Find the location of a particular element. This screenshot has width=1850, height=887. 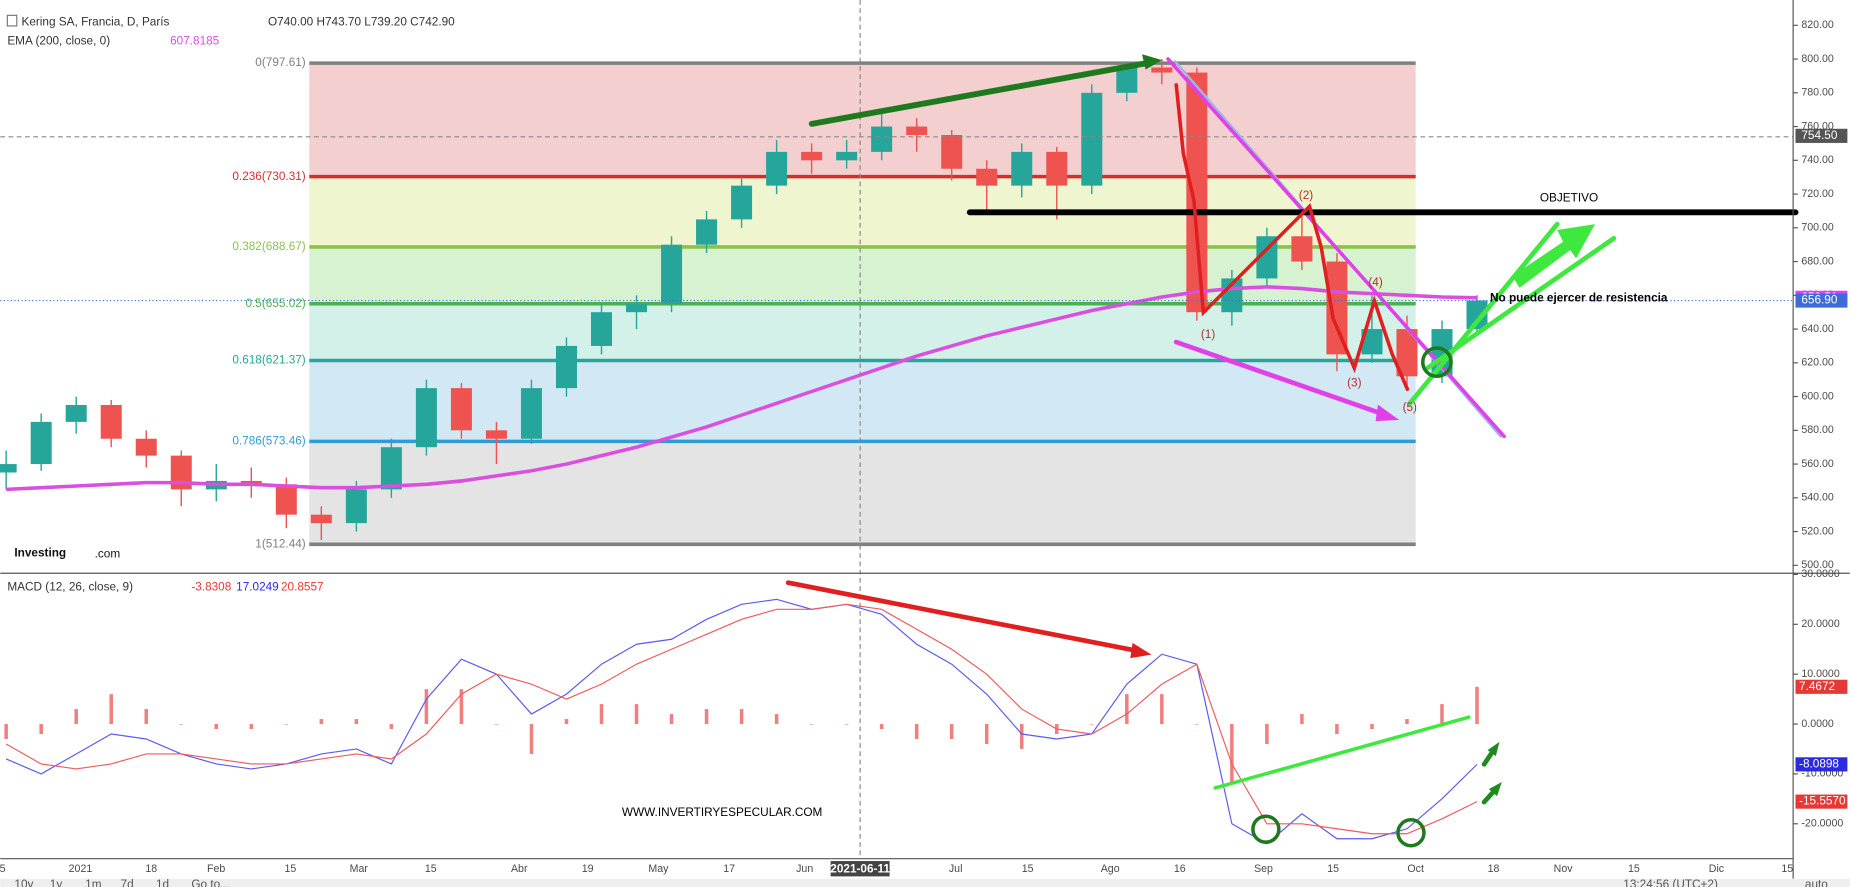

macd-badge is located at coordinates (1821, 801).